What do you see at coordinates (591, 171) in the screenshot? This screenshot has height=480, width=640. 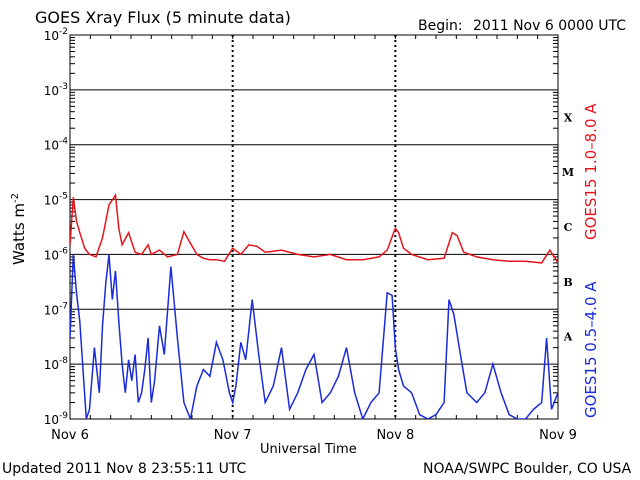 I see `legend-long-channel: GOES15 1.0–8.0 A` at bounding box center [591, 171].